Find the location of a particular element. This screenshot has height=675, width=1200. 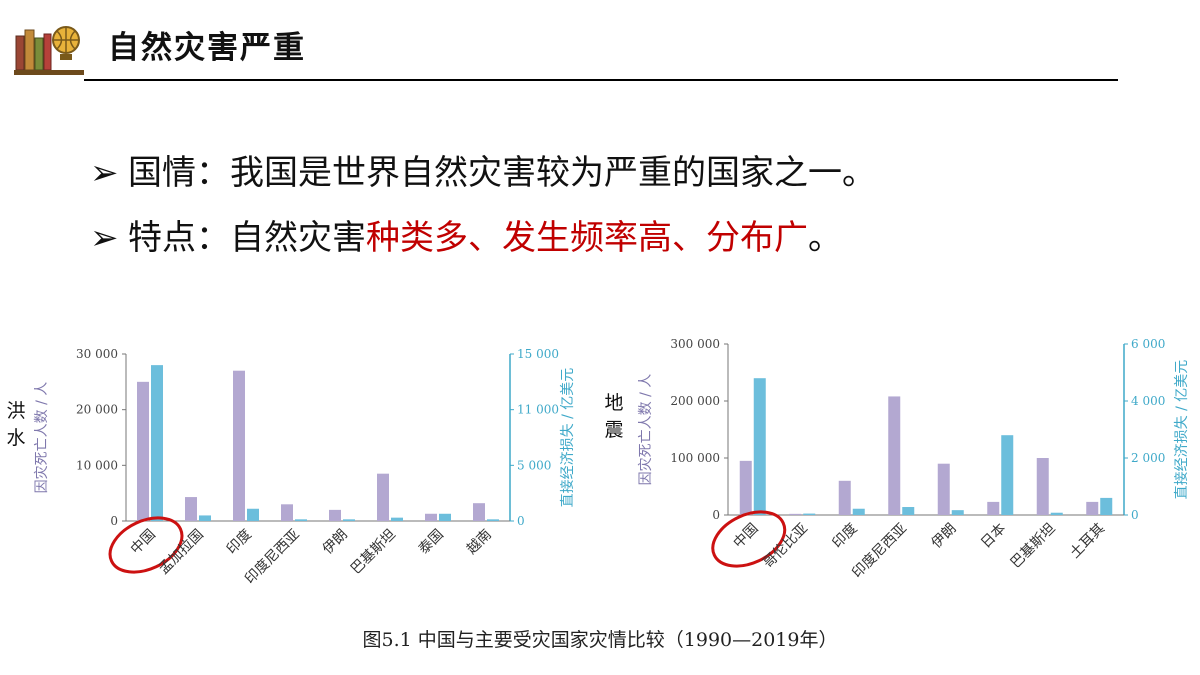

bullet-text: 我国是世界自然灾害较为严重的国家之一。 is located at coordinates (553, 173).